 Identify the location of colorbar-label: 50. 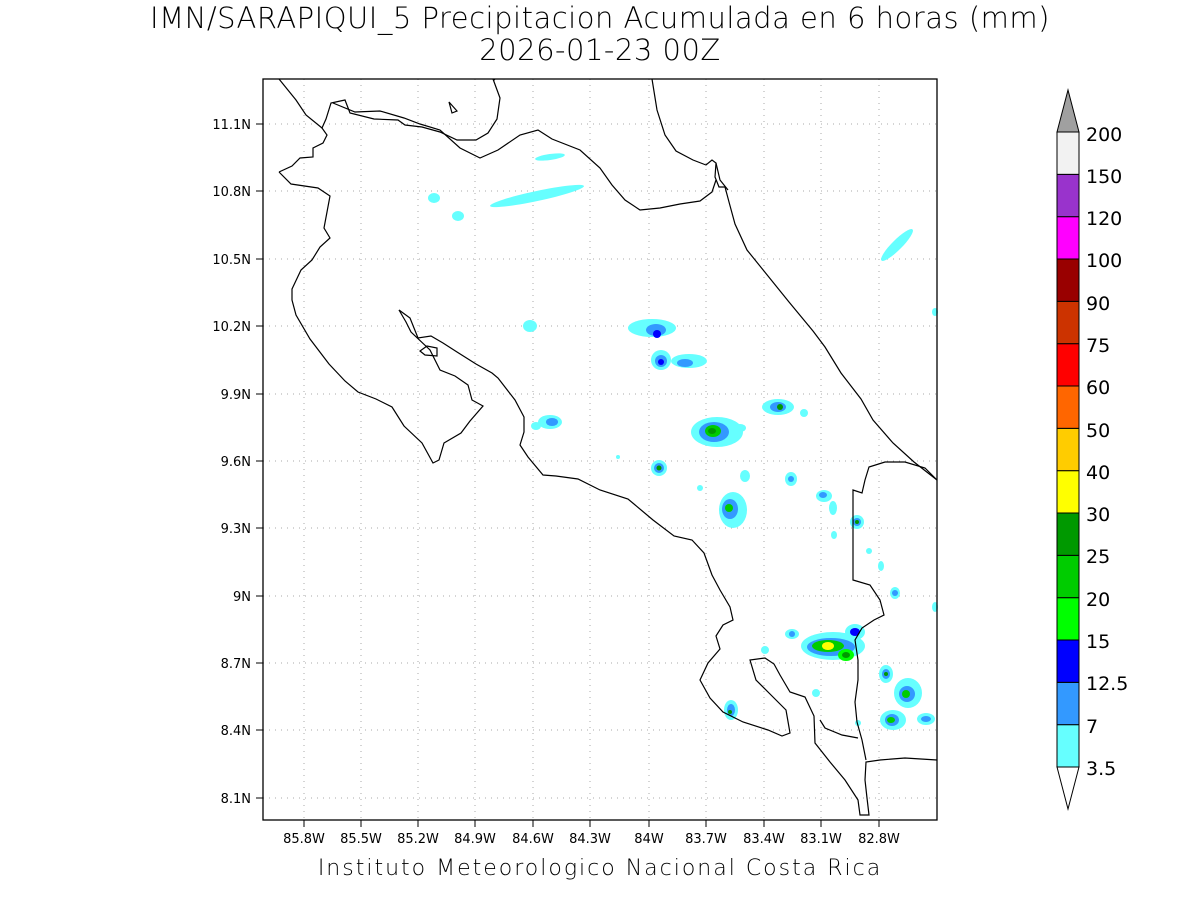
(1098, 431).